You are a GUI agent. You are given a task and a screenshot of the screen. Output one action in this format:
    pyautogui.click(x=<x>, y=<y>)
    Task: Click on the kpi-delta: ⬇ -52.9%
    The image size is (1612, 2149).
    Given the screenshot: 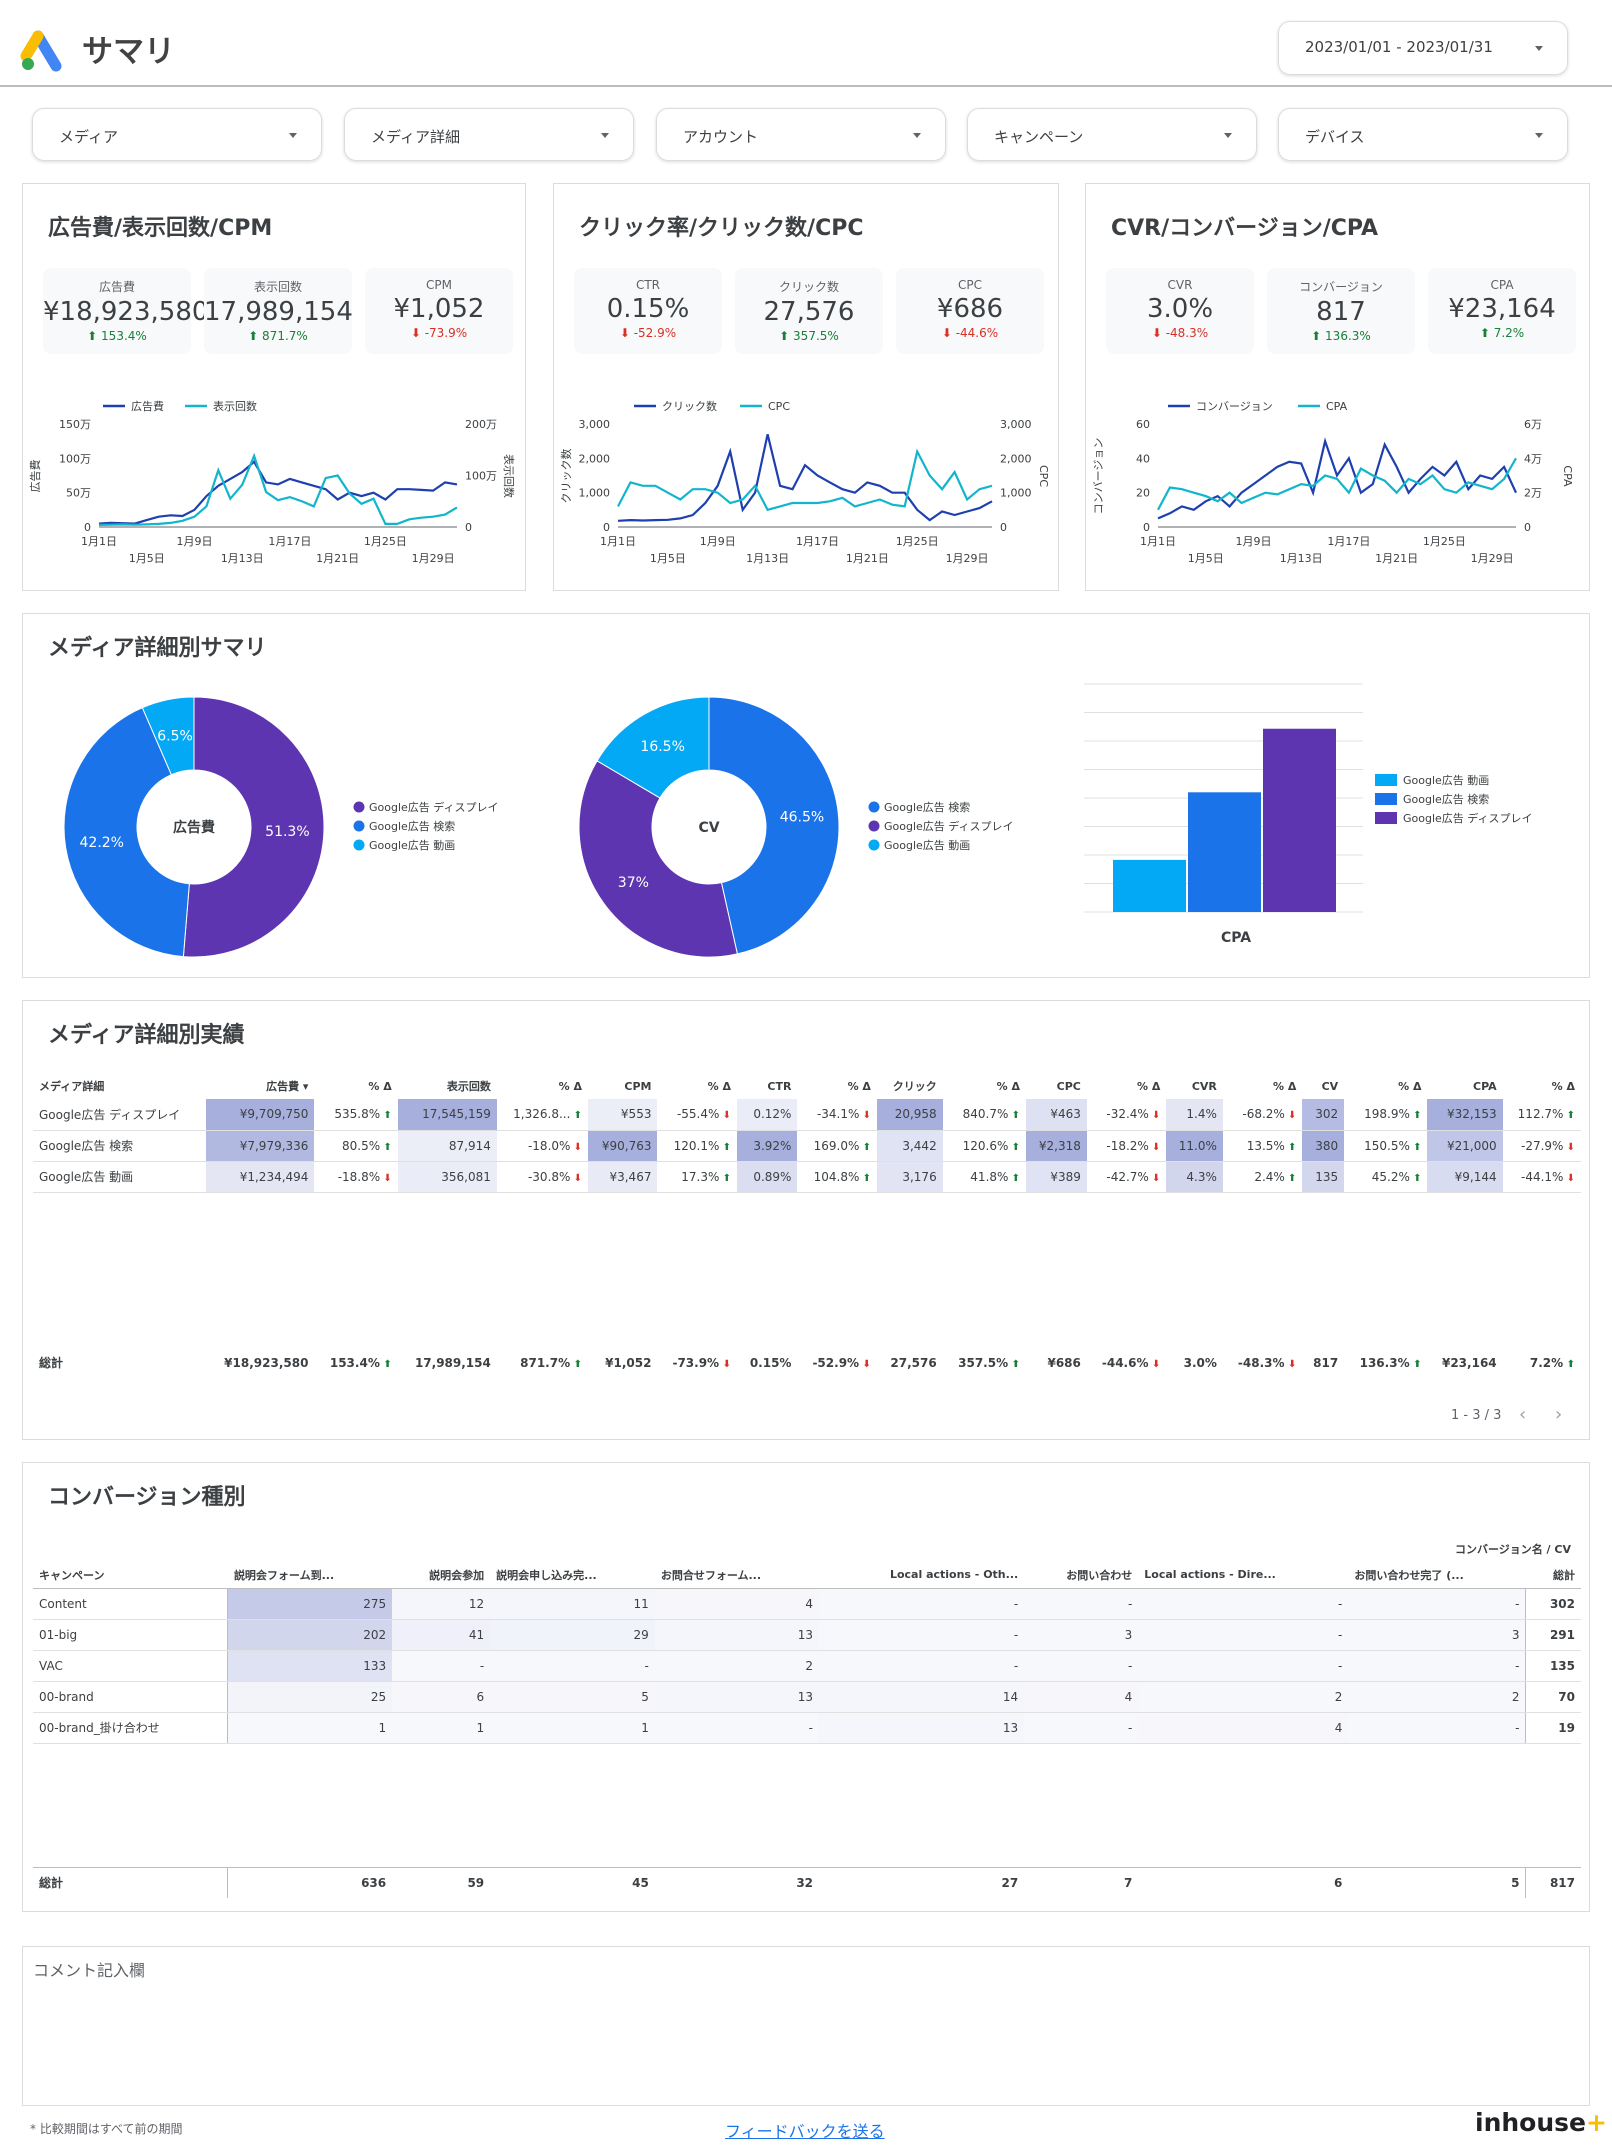 What is the action you would take?
    pyautogui.click(x=648, y=333)
    